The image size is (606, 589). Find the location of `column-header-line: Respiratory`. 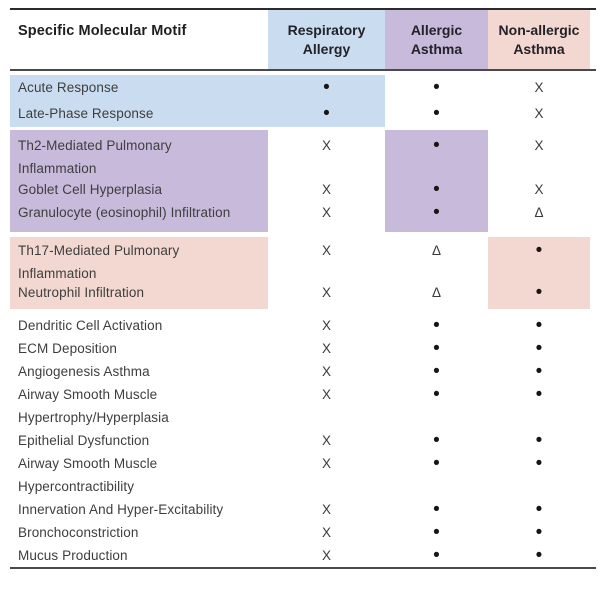

column-header-line: Respiratory is located at coordinates (326, 29).